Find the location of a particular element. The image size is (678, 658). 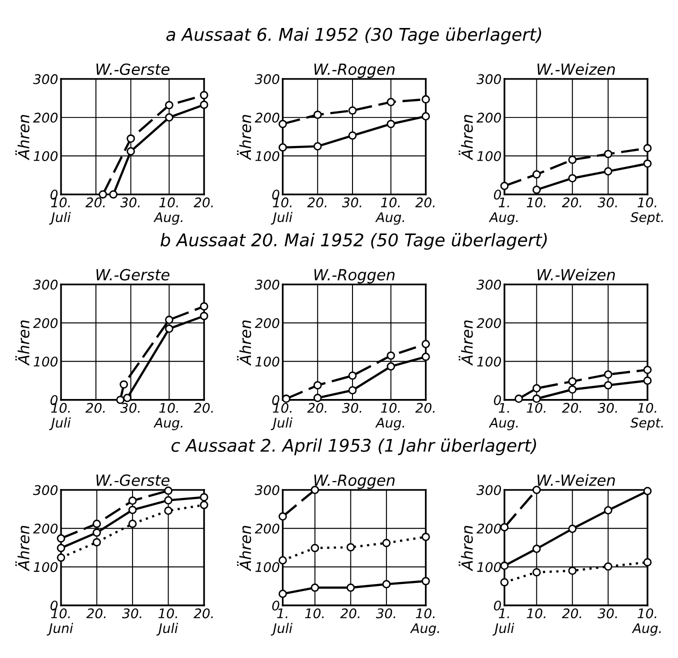

text: c Aussaat 2. April 1953 (1 Jahr überlagert) is located at coordinates (354, 447).